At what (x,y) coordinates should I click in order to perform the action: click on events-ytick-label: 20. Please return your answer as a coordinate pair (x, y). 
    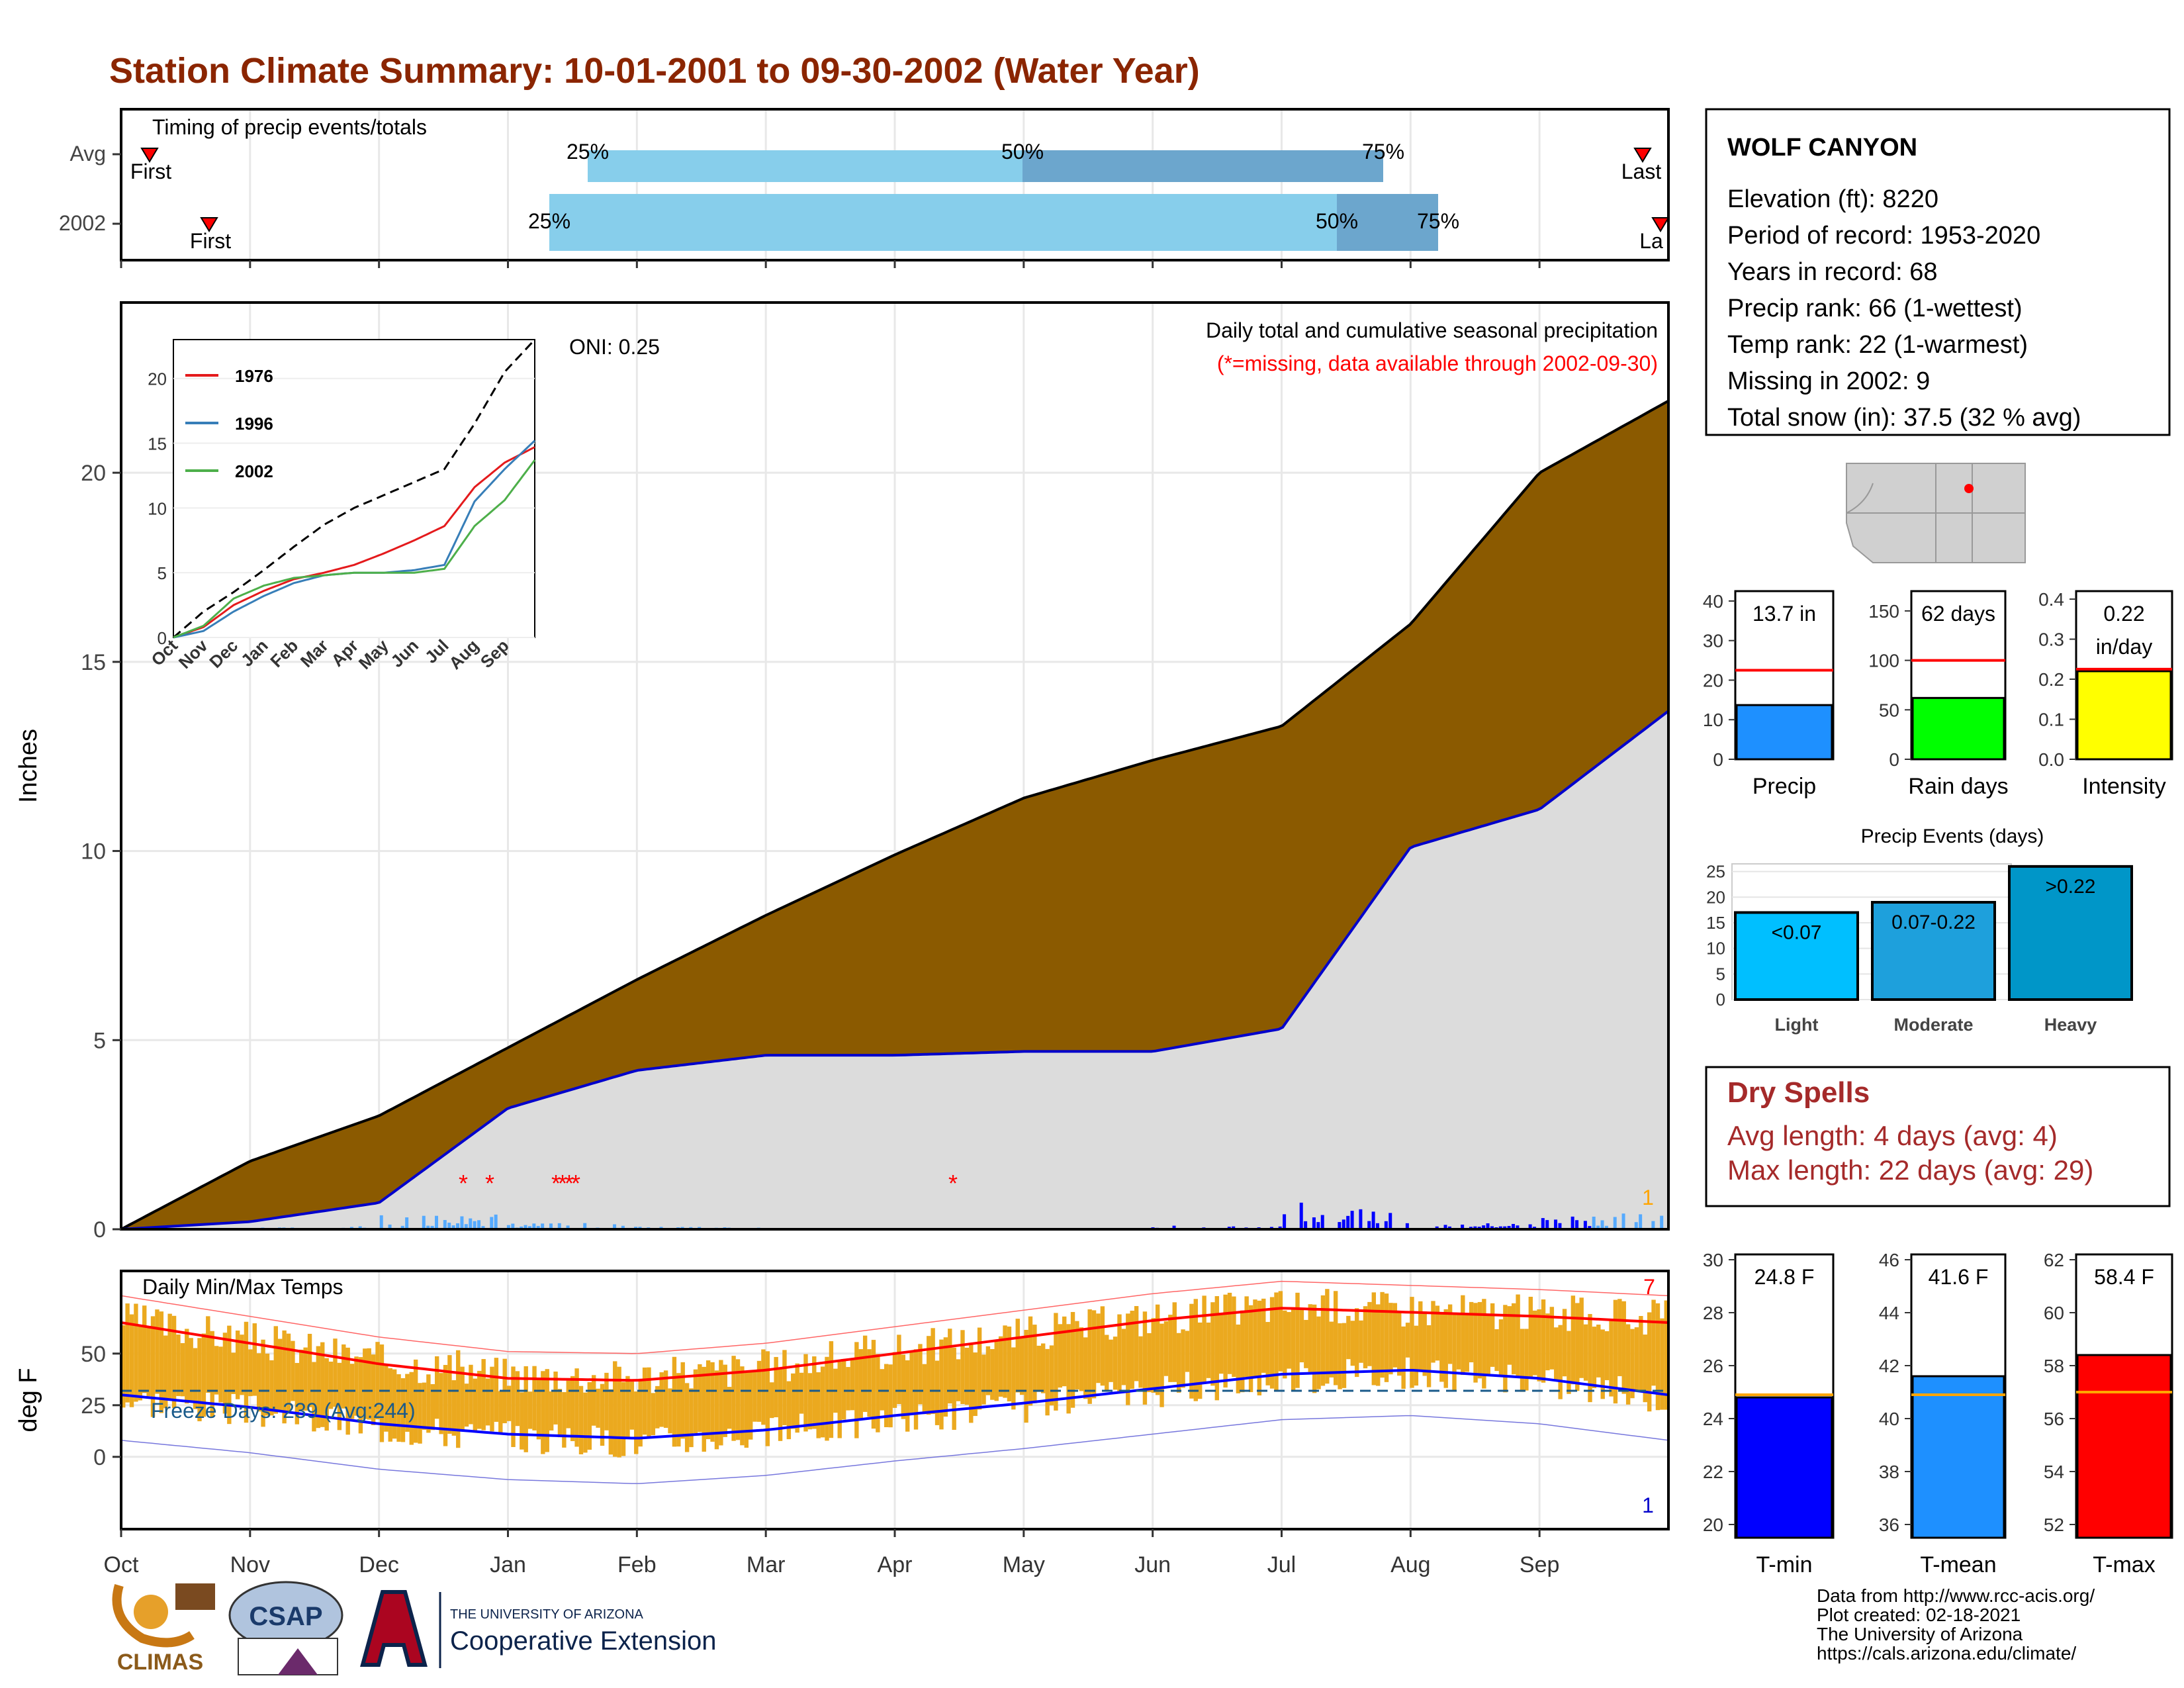
    Looking at the image, I should click on (1715, 897).